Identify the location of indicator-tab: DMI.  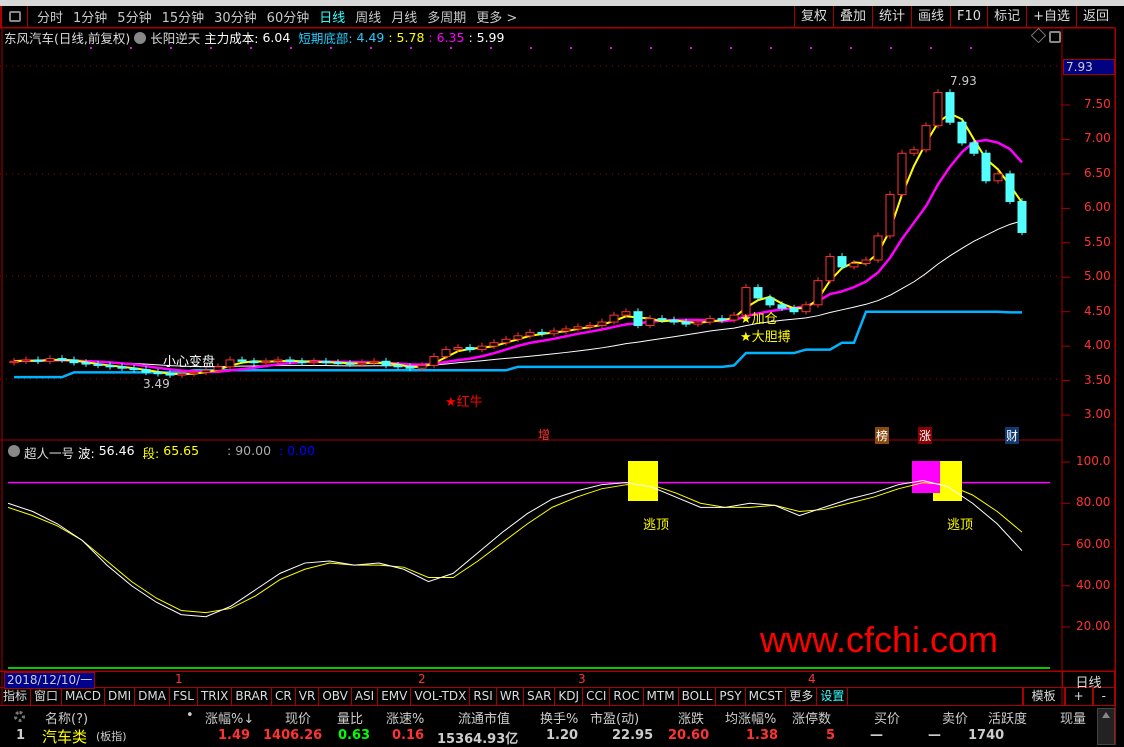
(120, 696).